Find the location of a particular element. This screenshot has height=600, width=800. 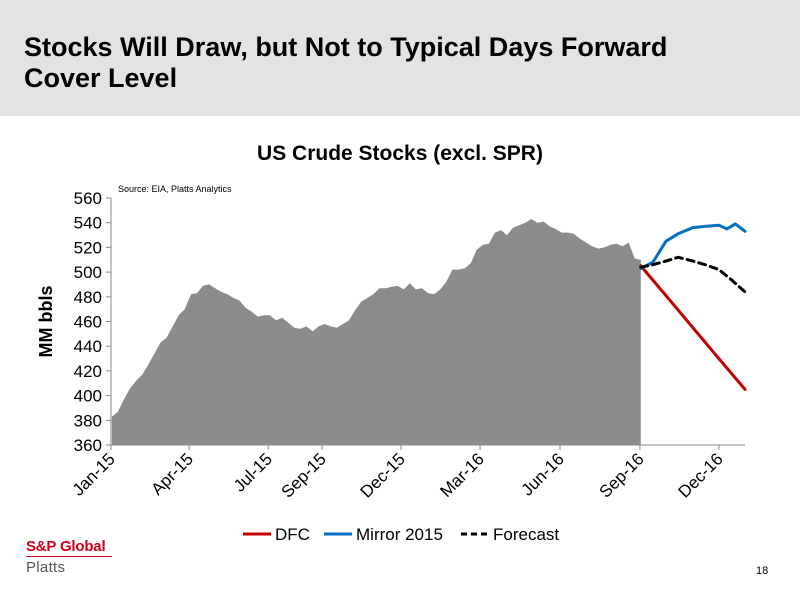

x-tick-label: Sep-15 is located at coordinates (304, 475).